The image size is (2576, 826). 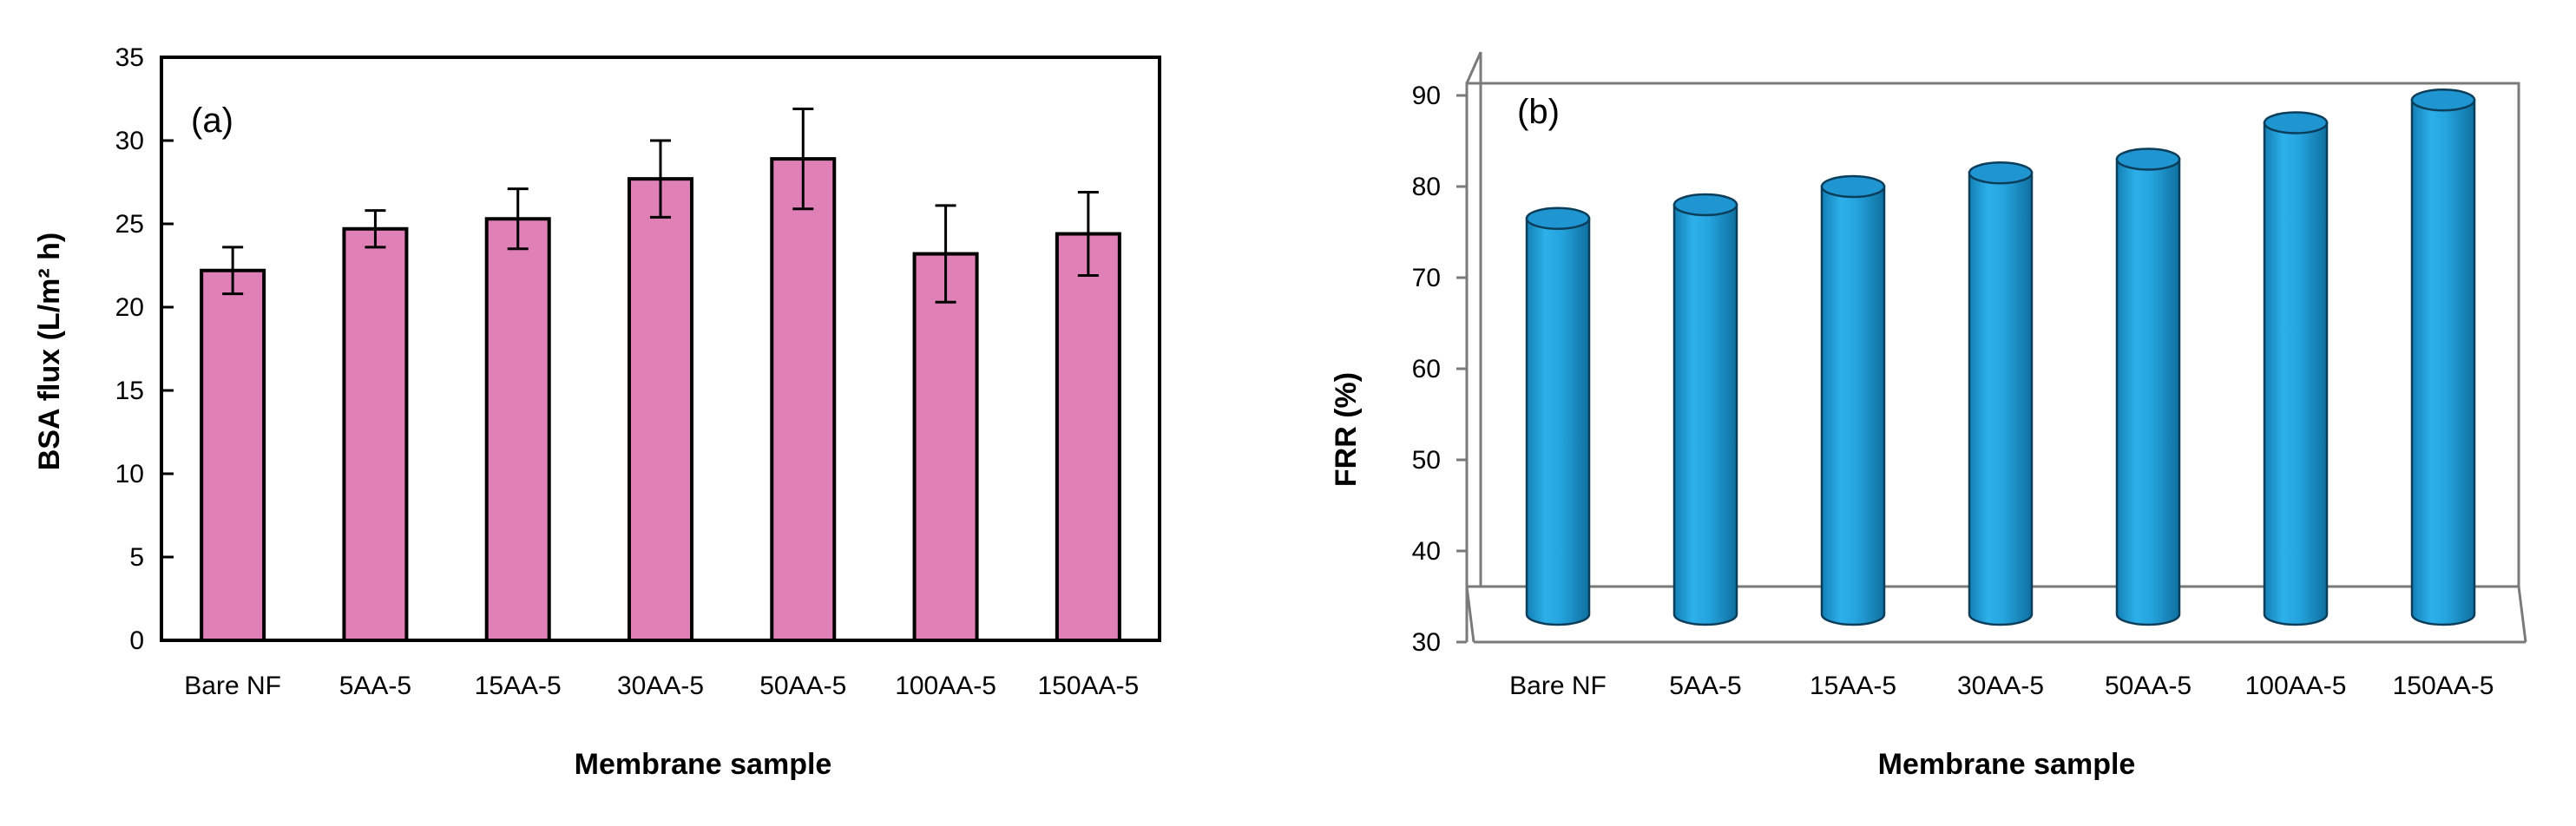 What do you see at coordinates (1426, 96) in the screenshot?
I see `chart-b-y-tick-label: 90` at bounding box center [1426, 96].